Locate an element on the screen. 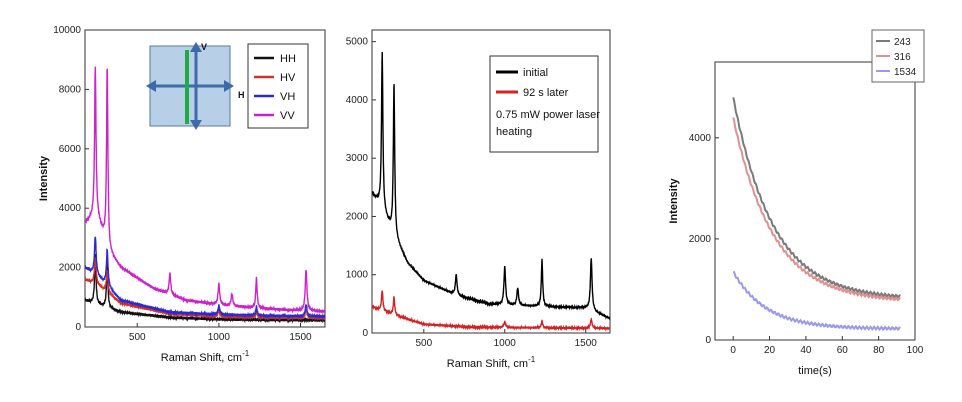 Image resolution: width=962 pixels, height=402 pixels. inset-arrow-down is located at coordinates (196, 125).